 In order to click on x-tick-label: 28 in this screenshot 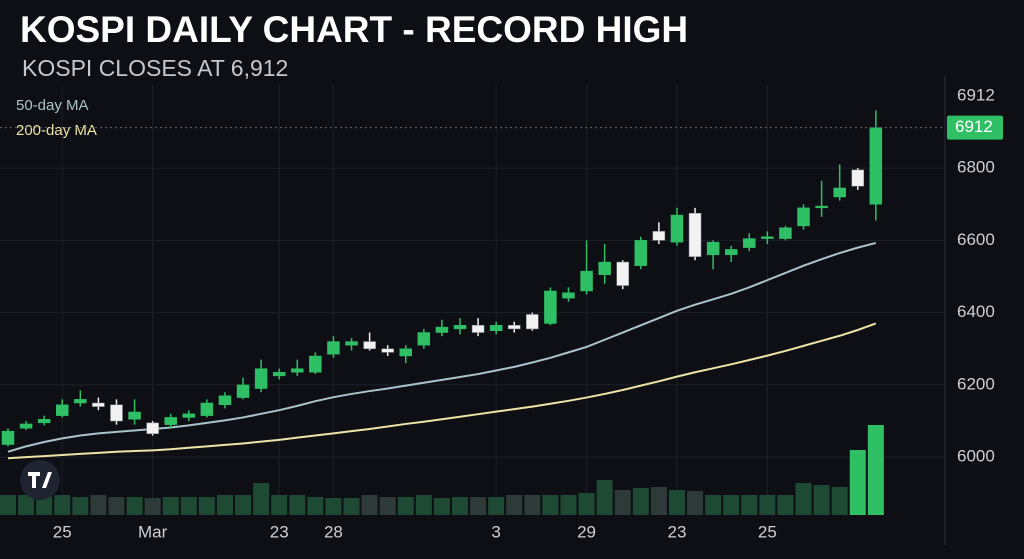, I will do `click(333, 531)`.